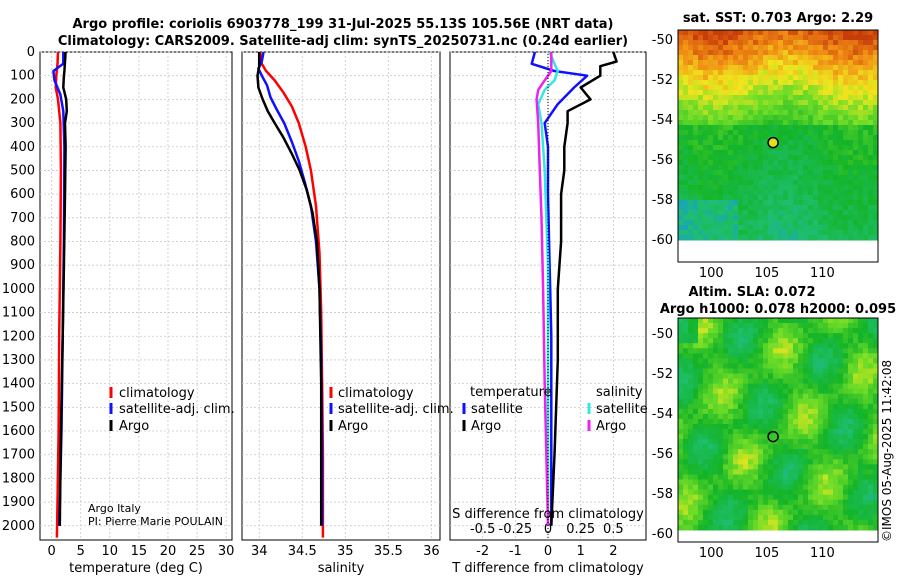 This screenshot has width=900, height=580. Describe the element at coordinates (778, 424) in the screenshot. I see `sla-map` at that location.